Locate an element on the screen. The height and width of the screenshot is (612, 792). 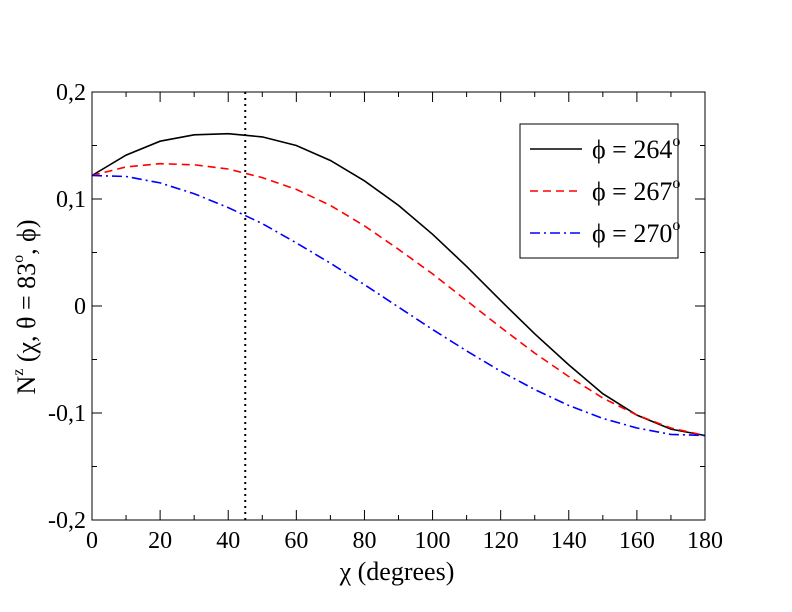
x-tick-label: 20 is located at coordinates (160, 541).